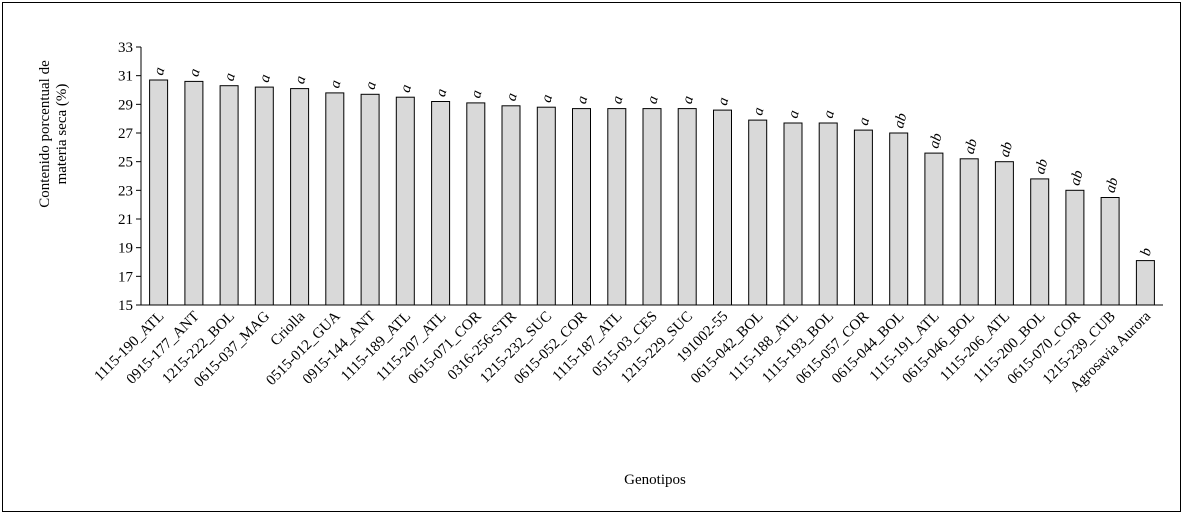 The width and height of the screenshot is (1185, 516). What do you see at coordinates (1147, 252) in the screenshot?
I see `significance-label: b` at bounding box center [1147, 252].